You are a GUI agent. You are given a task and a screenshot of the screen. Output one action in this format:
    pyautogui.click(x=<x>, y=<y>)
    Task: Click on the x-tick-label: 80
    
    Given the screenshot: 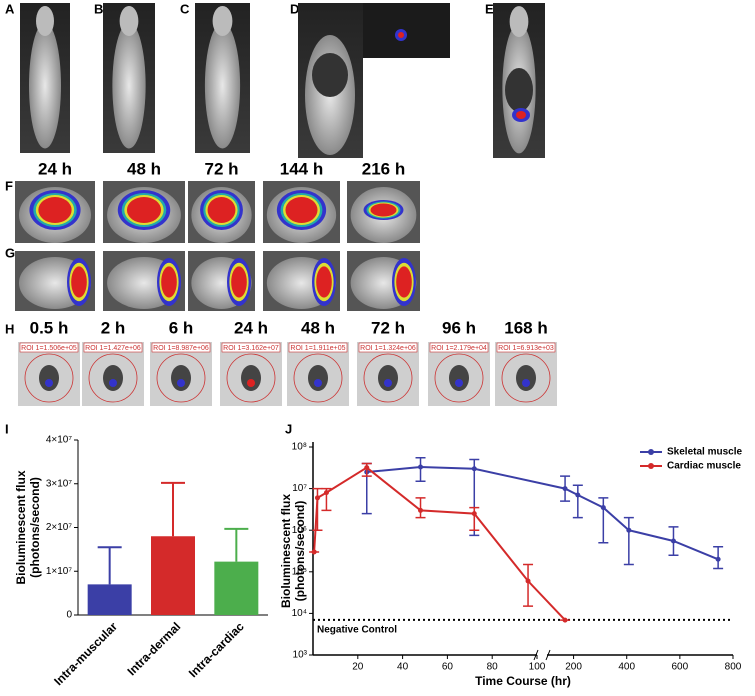 What is the action you would take?
    pyautogui.click(x=493, y=667)
    